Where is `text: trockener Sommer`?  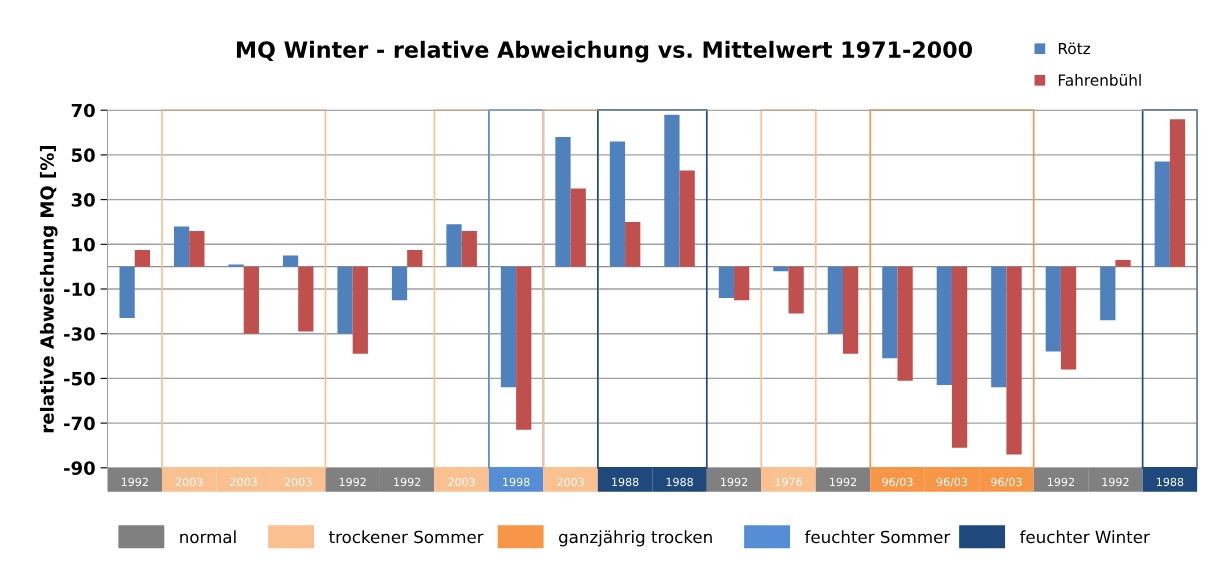 text: trockener Sommer is located at coordinates (406, 537).